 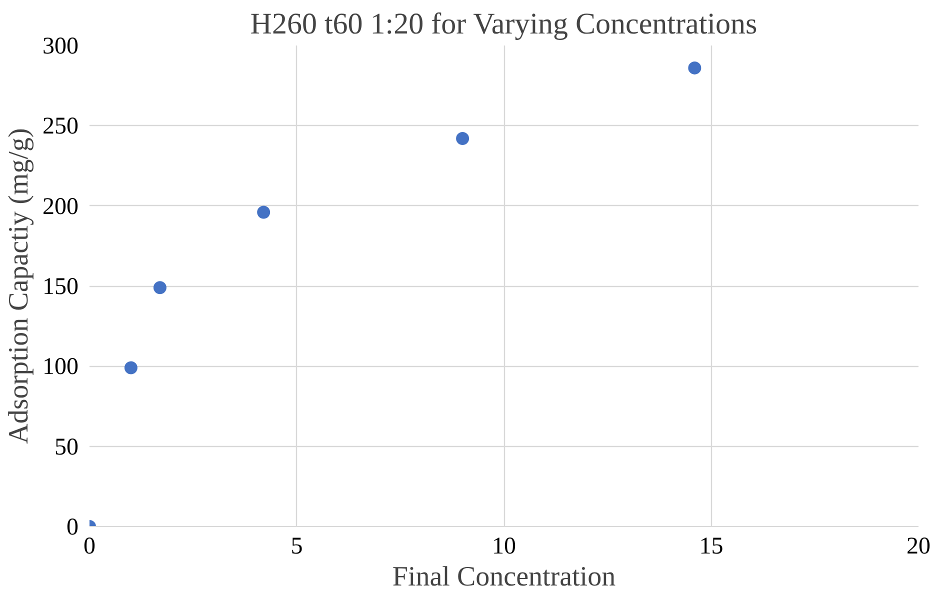 What do you see at coordinates (918, 547) in the screenshot?
I see `x-tick-label: 20` at bounding box center [918, 547].